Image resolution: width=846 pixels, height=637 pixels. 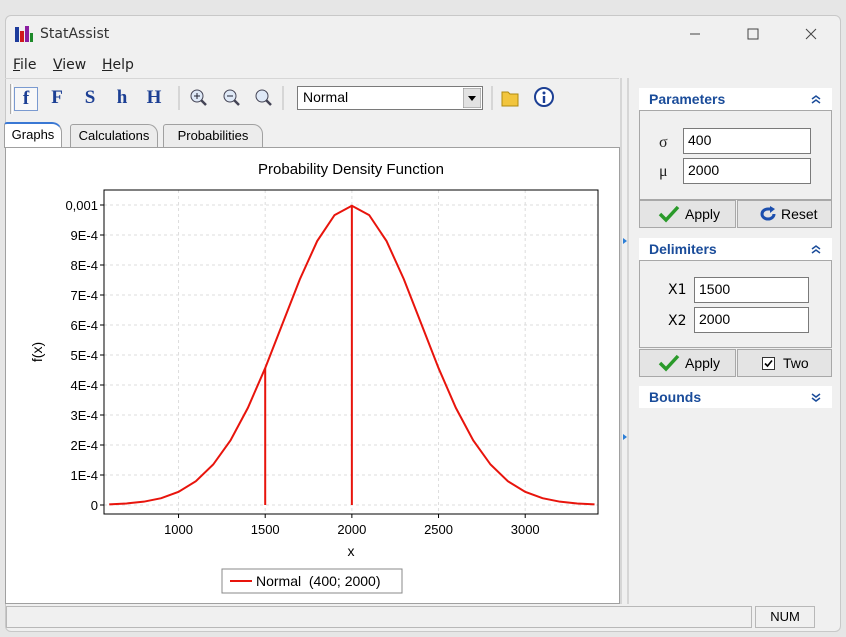 What do you see at coordinates (735, 397) in the screenshot?
I see `panel-header: Bounds` at bounding box center [735, 397].